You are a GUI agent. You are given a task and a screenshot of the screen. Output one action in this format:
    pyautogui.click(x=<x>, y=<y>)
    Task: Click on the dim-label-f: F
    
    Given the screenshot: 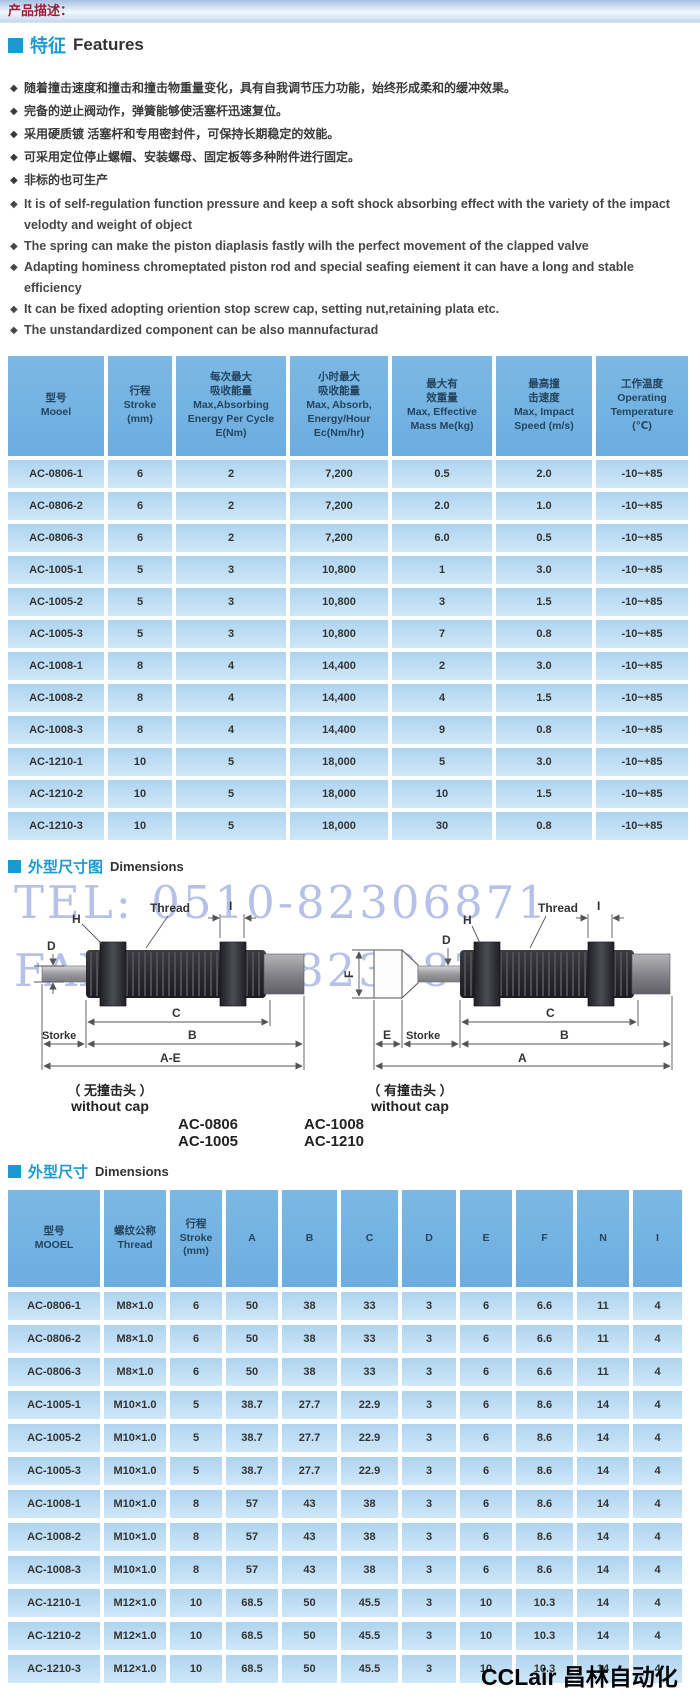 What is the action you would take?
    pyautogui.click(x=349, y=974)
    